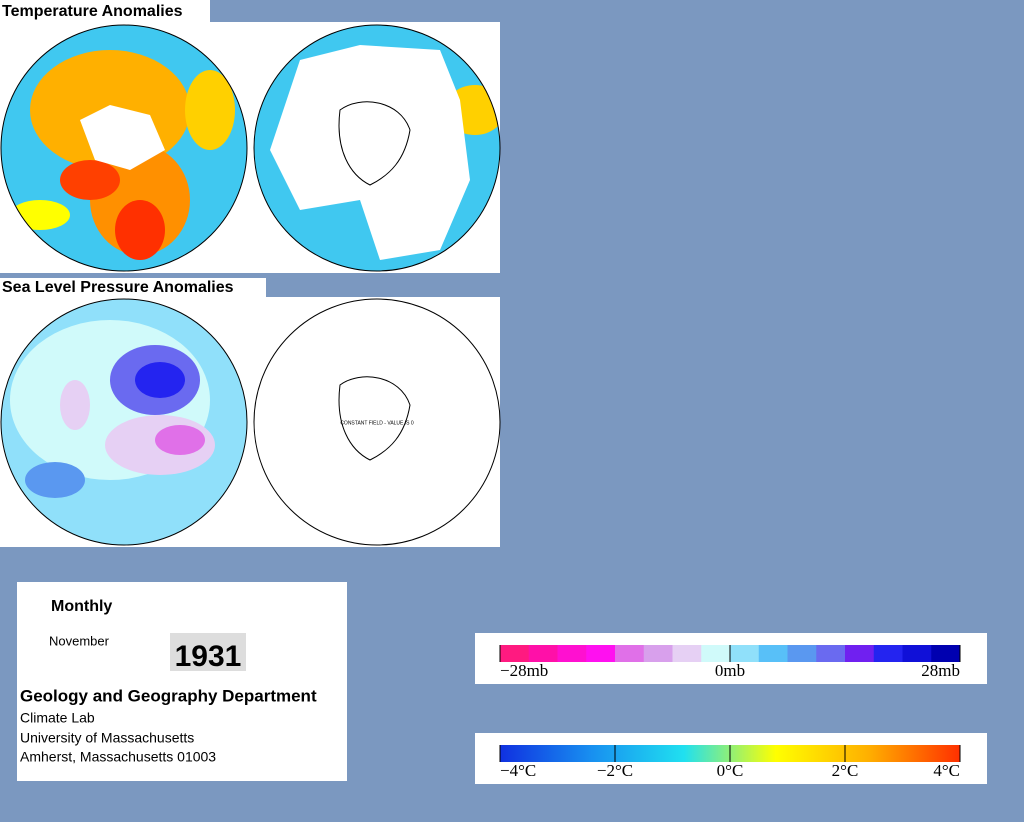 This screenshot has height=822, width=1024. I want to click on legend-label: 28mb, so click(940, 670).